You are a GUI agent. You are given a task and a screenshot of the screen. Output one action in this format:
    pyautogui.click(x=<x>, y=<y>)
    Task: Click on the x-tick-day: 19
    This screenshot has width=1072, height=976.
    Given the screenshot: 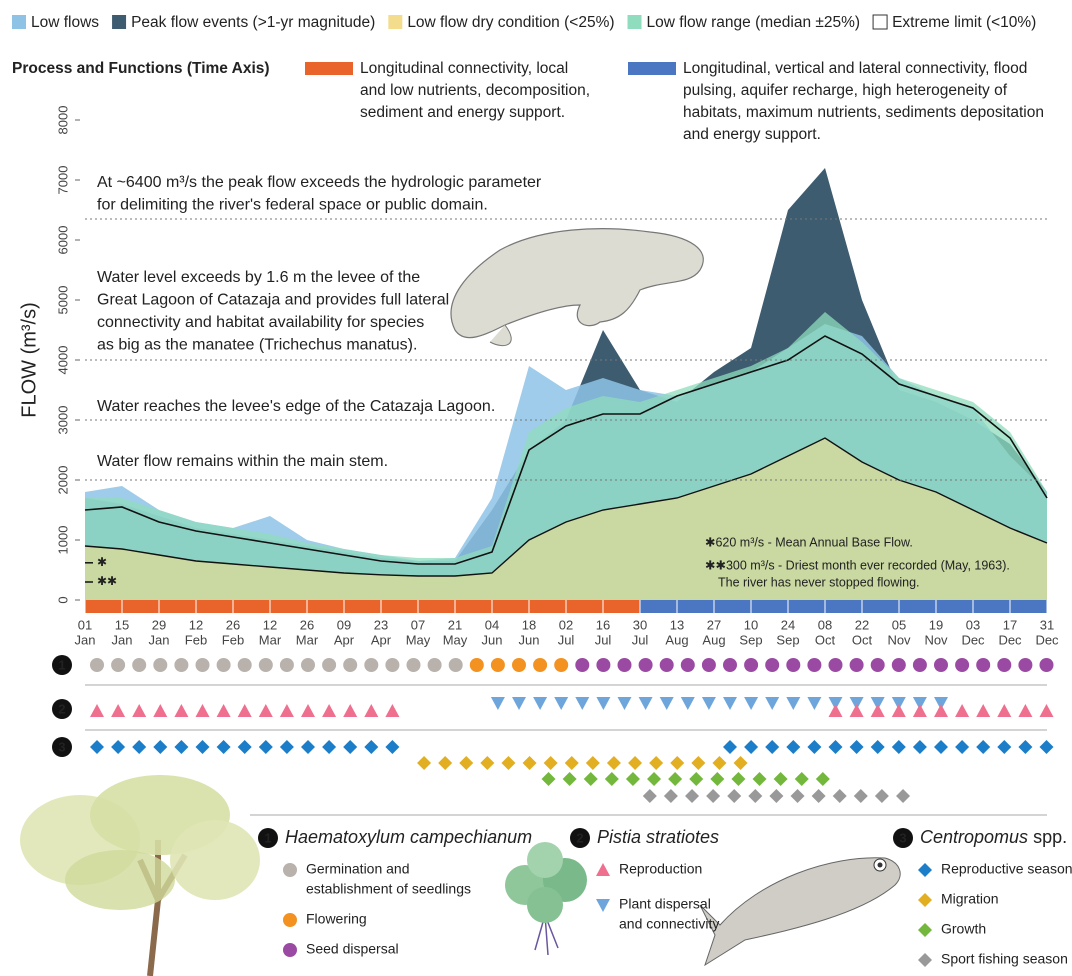 What is the action you would take?
    pyautogui.click(x=936, y=624)
    